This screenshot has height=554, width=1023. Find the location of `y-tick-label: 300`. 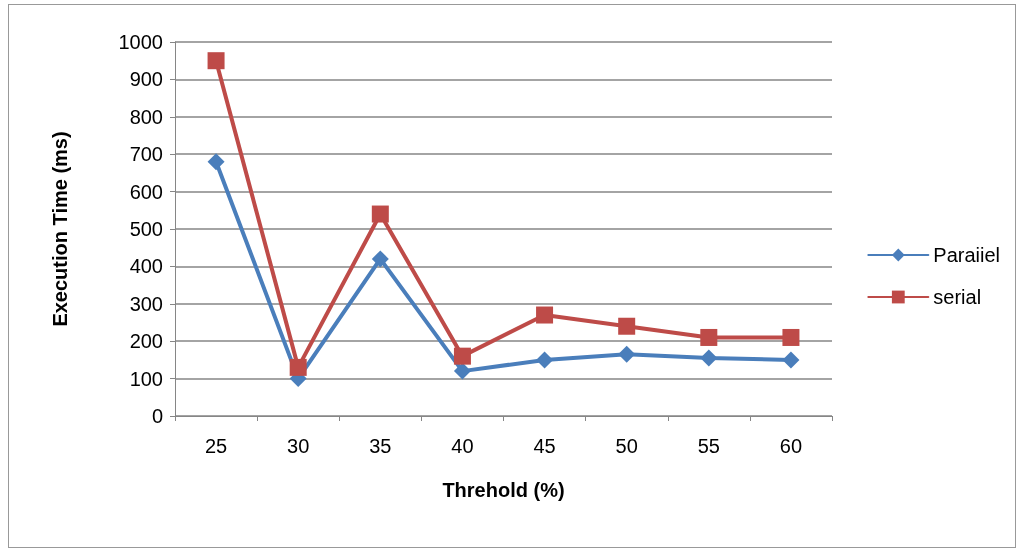

y-tick-label: 300 is located at coordinates (146, 303).